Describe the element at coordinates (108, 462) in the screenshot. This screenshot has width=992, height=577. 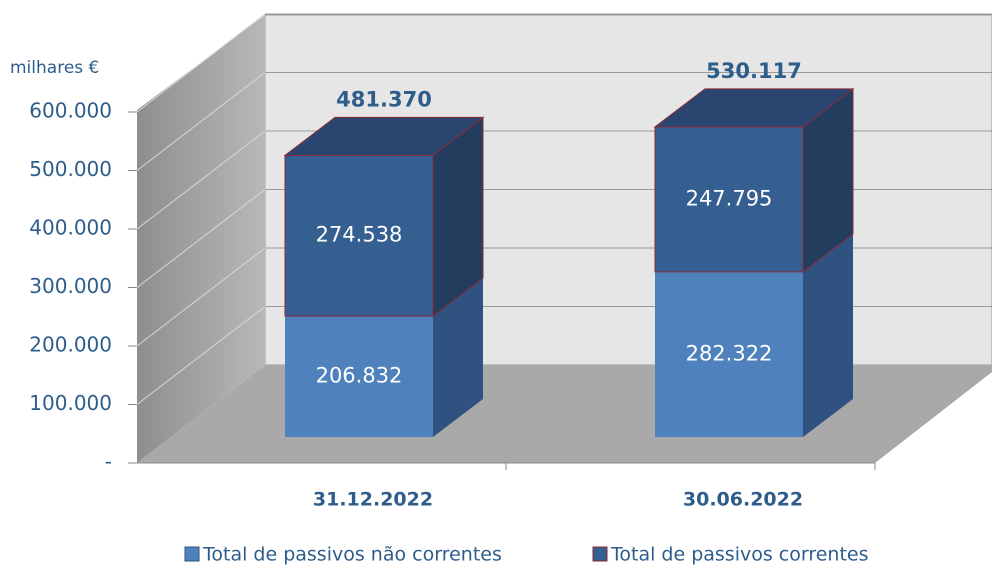
I see `y-tick-label: -` at that location.